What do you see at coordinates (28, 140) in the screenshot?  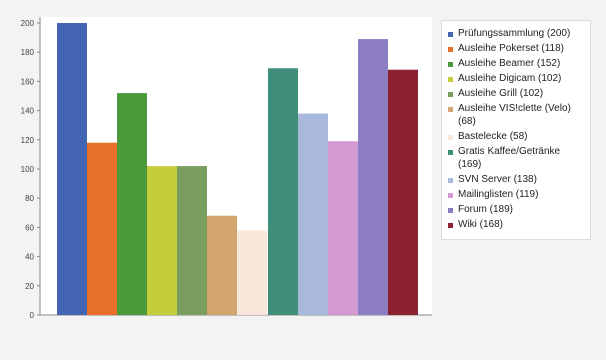 I see `y-tick-label: 120` at bounding box center [28, 140].